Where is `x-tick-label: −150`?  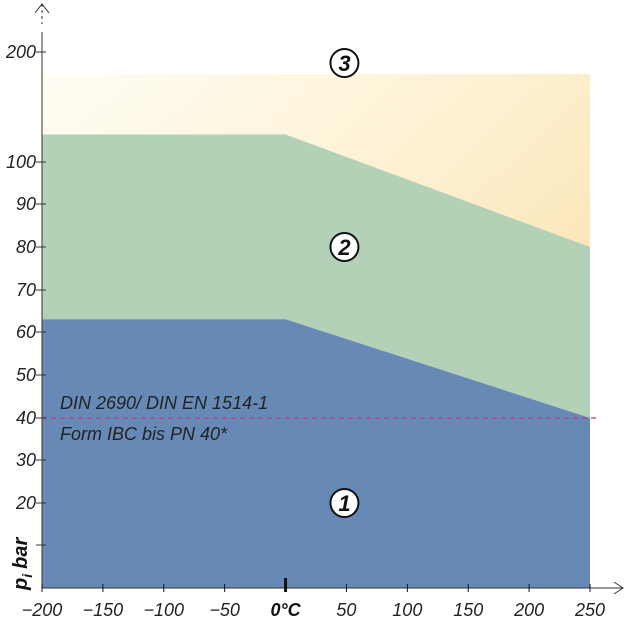 x-tick-label: −150 is located at coordinates (103, 610).